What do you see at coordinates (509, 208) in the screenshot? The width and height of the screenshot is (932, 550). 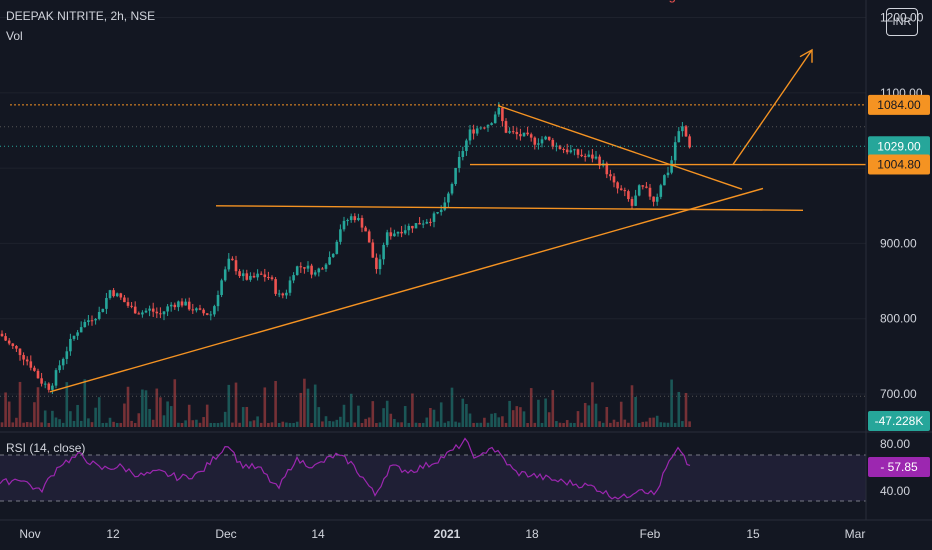 I see `breakout-line` at bounding box center [509, 208].